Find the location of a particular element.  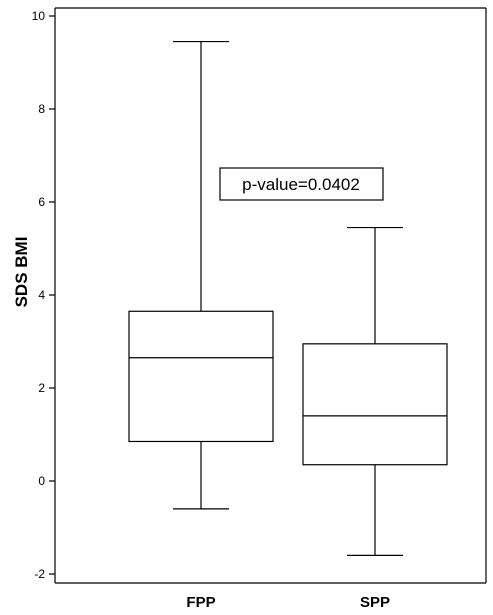

y-tick-label: 6 is located at coordinates (41, 202).